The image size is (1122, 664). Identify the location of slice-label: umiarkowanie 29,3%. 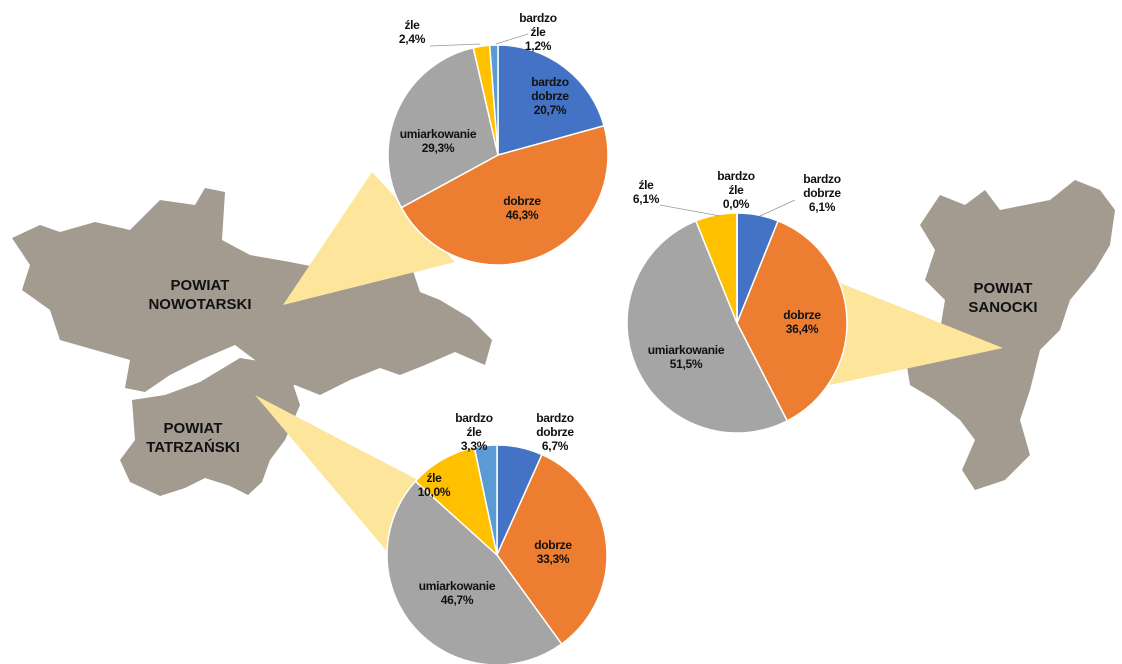
(438, 141).